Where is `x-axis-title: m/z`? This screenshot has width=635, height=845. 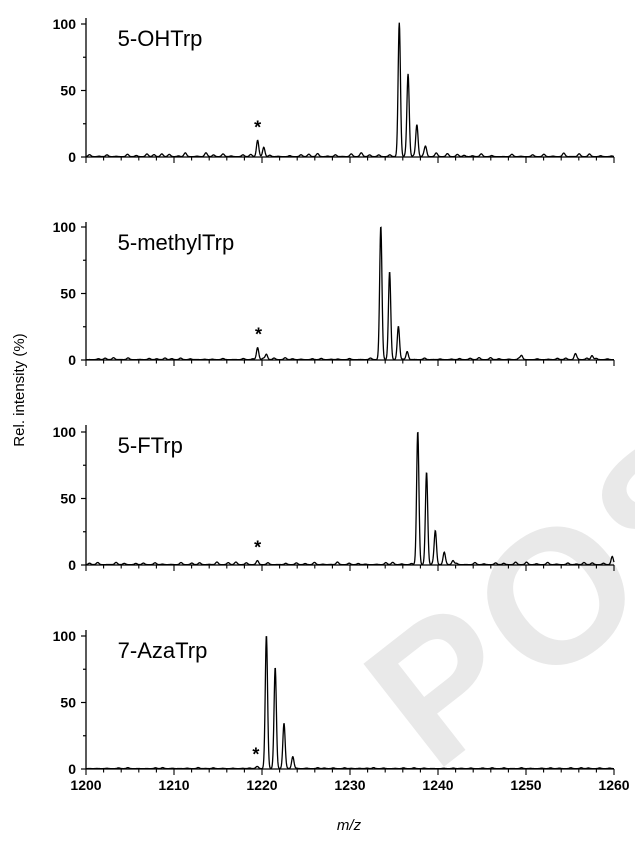
x-axis-title: m/z is located at coordinates (349, 825).